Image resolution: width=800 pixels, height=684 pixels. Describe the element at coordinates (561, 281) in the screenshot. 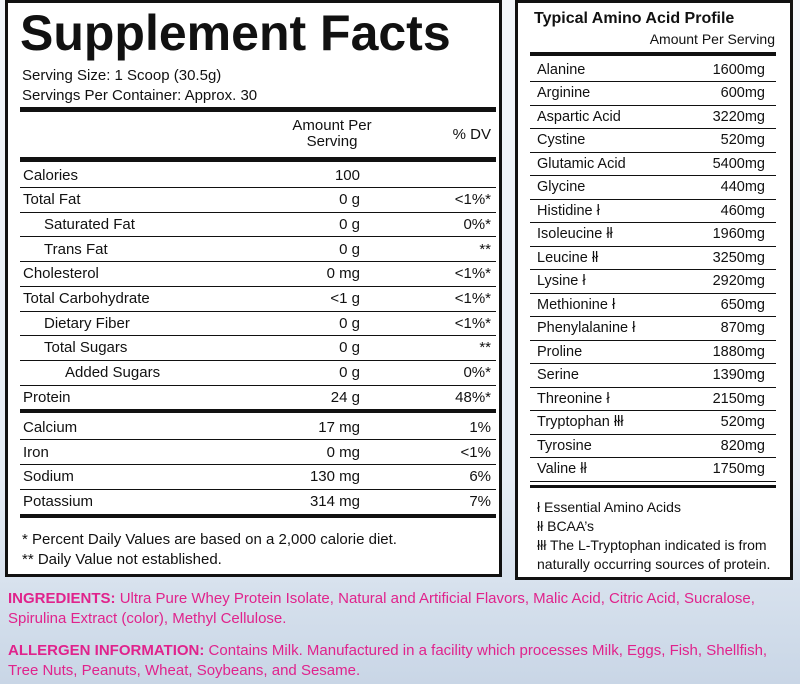

I see `amino-name: Lysine ł` at that location.